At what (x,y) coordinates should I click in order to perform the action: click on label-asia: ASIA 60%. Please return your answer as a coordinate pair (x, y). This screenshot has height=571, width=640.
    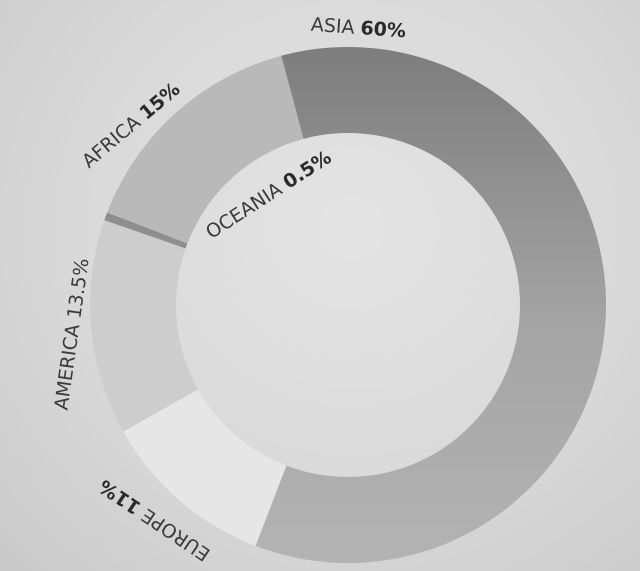
    Looking at the image, I should click on (358, 28).